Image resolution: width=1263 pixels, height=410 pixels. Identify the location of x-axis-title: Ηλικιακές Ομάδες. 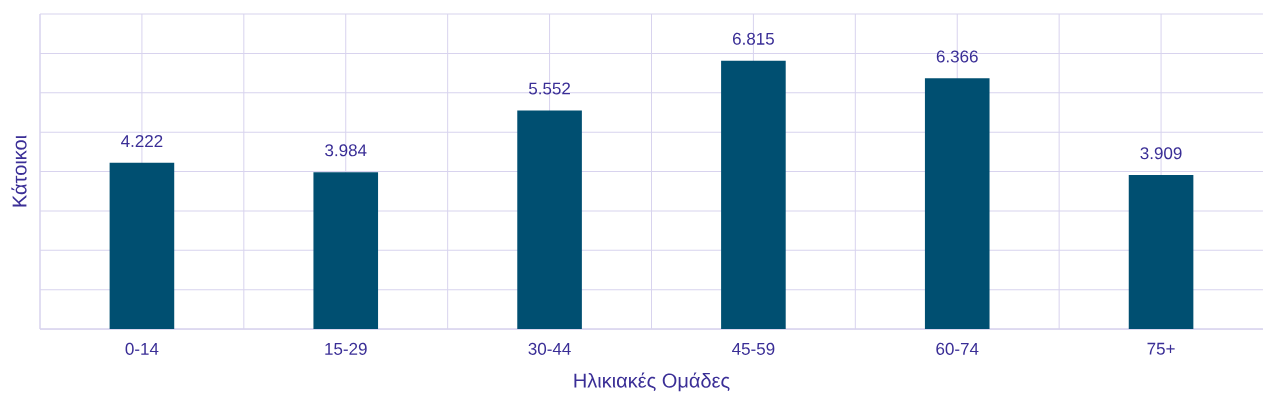
(652, 382).